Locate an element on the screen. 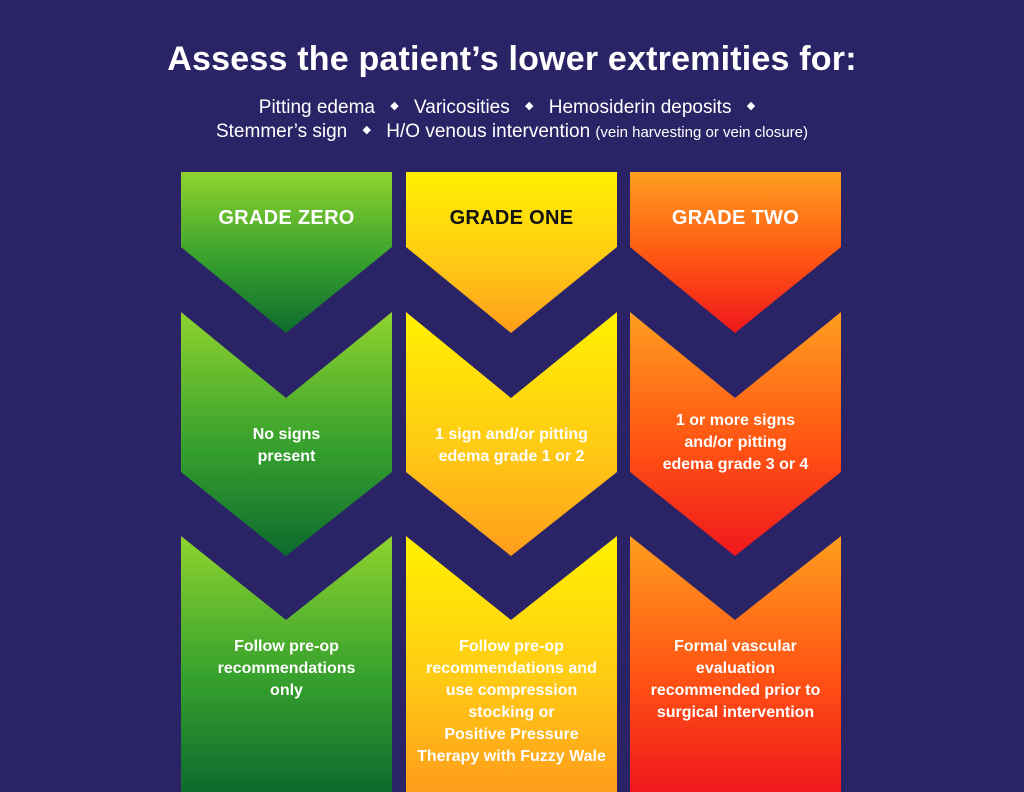 Image resolution: width=1024 pixels, height=792 pixels. grade-zero-chevron-bottom is located at coordinates (286, 664).